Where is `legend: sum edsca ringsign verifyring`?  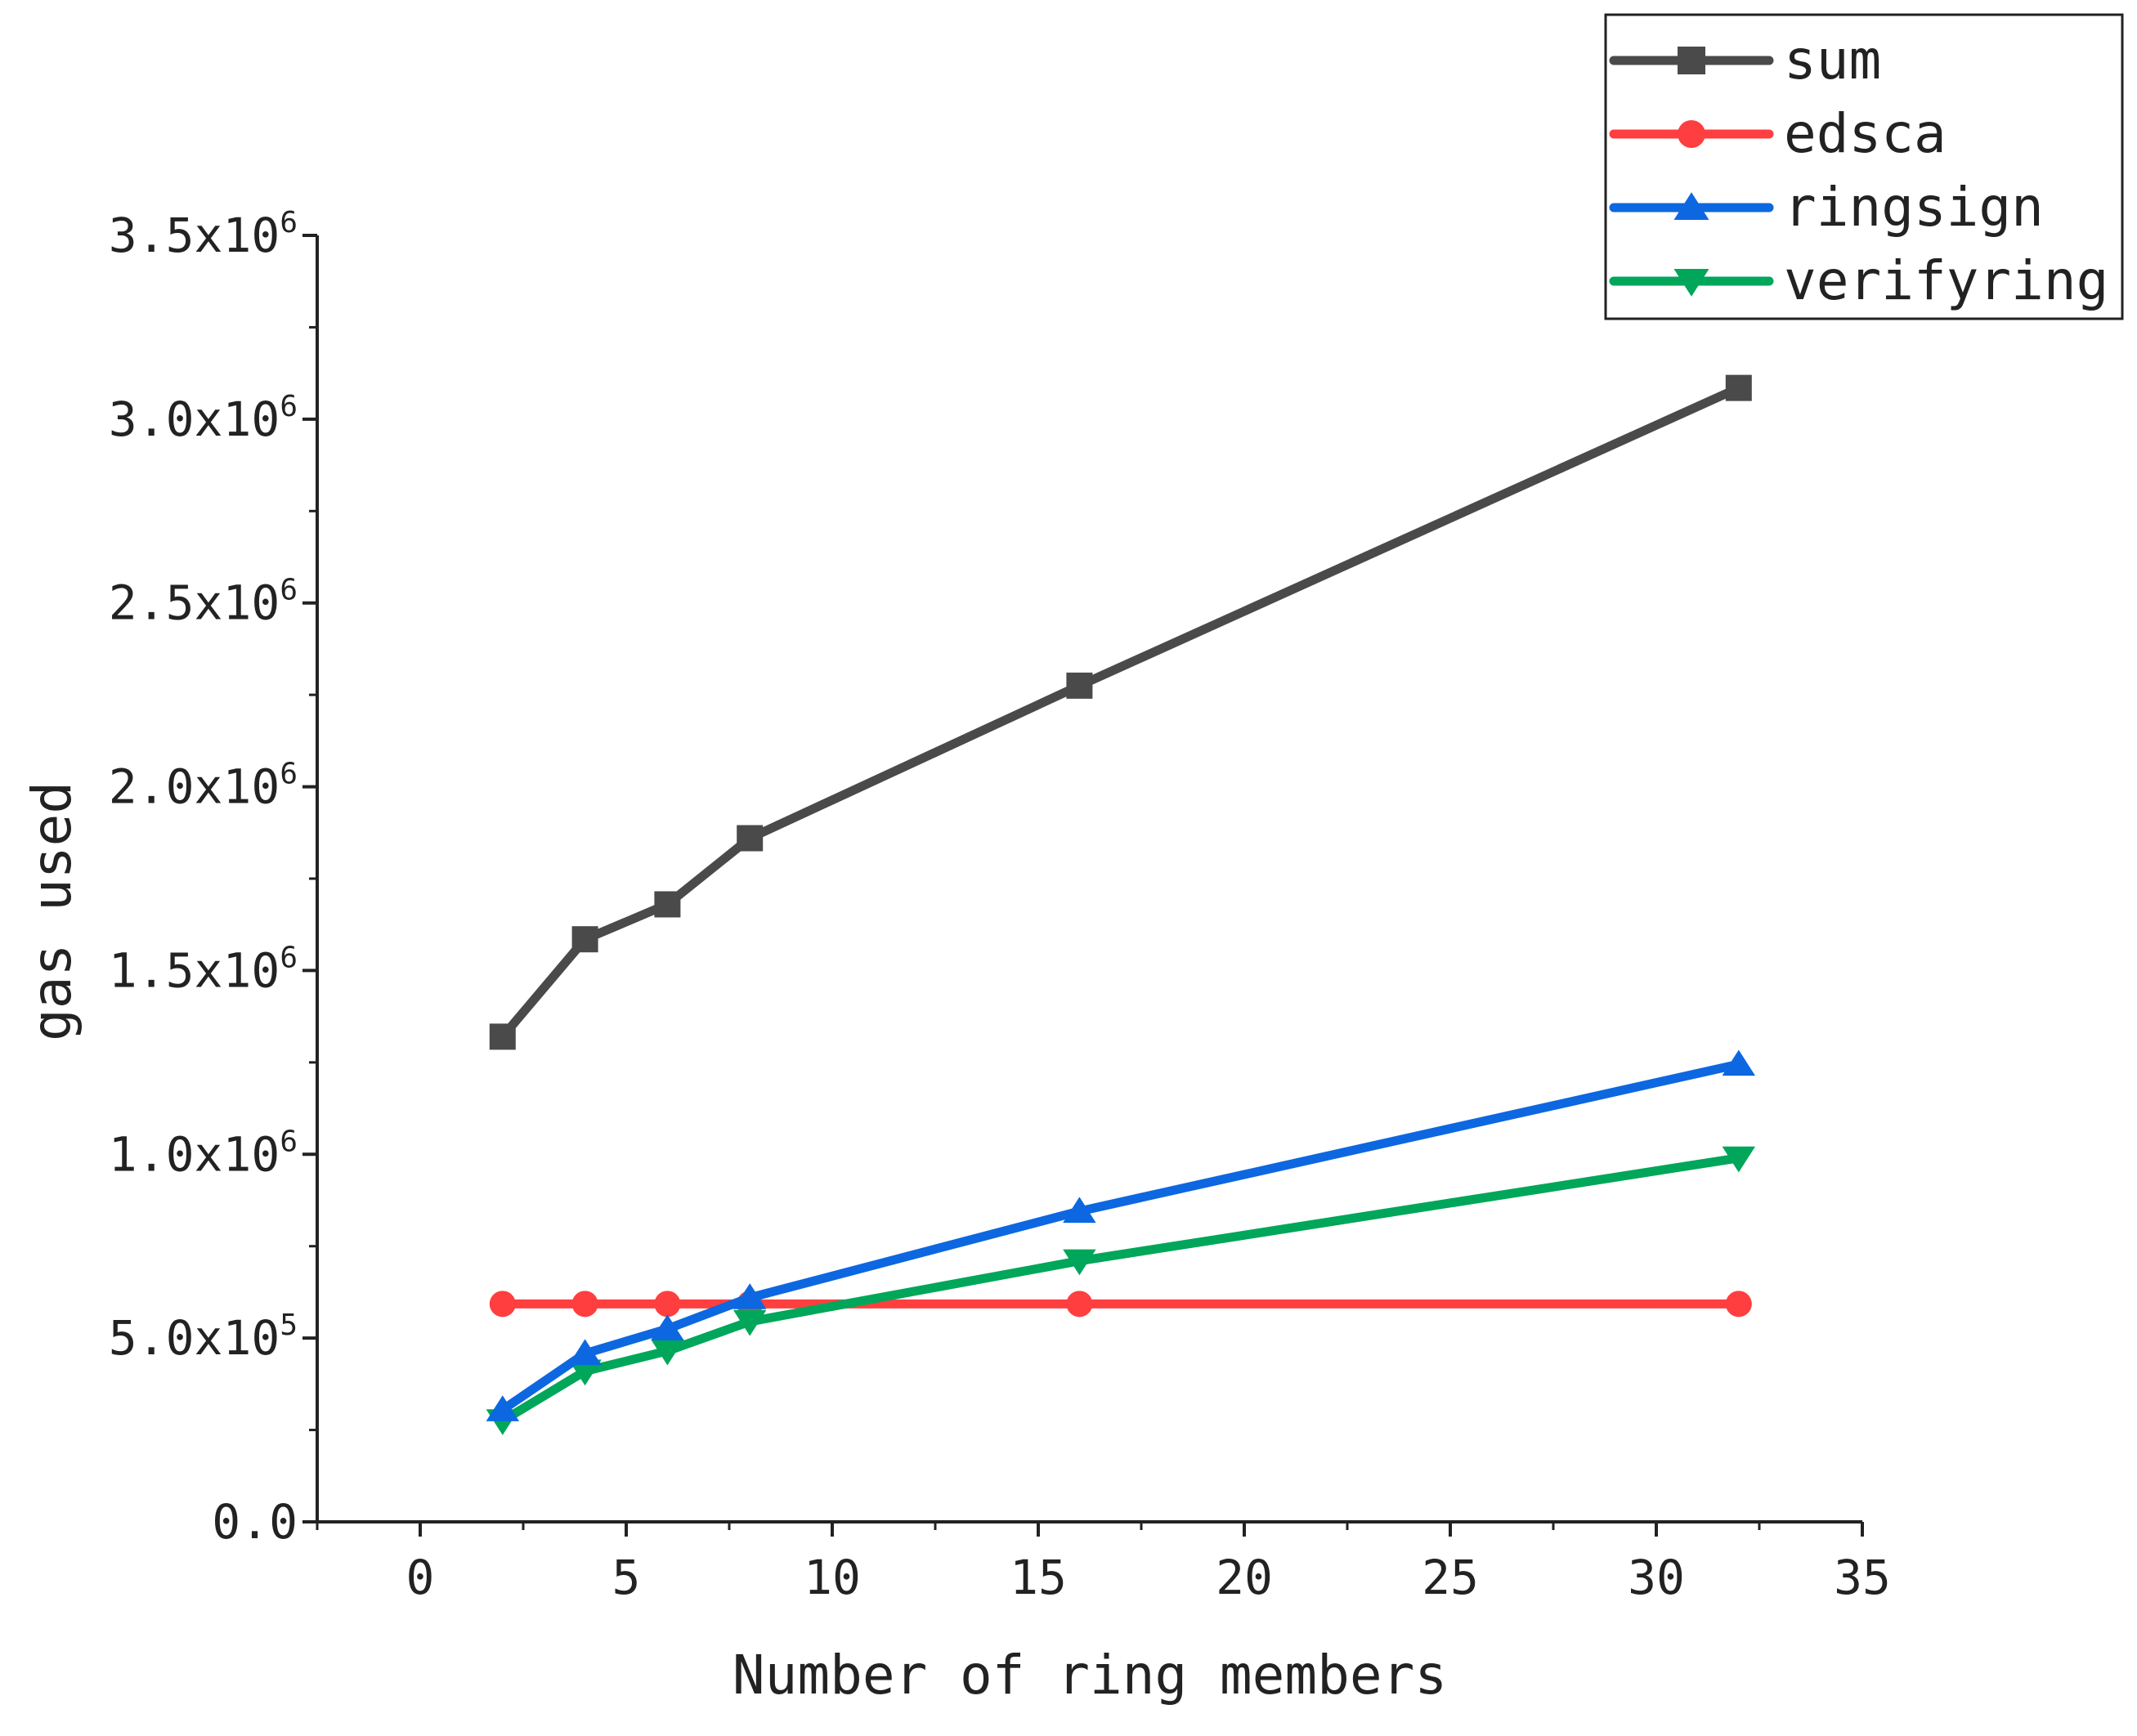
legend: sum edsca ringsign verifyring is located at coordinates (1864, 166).